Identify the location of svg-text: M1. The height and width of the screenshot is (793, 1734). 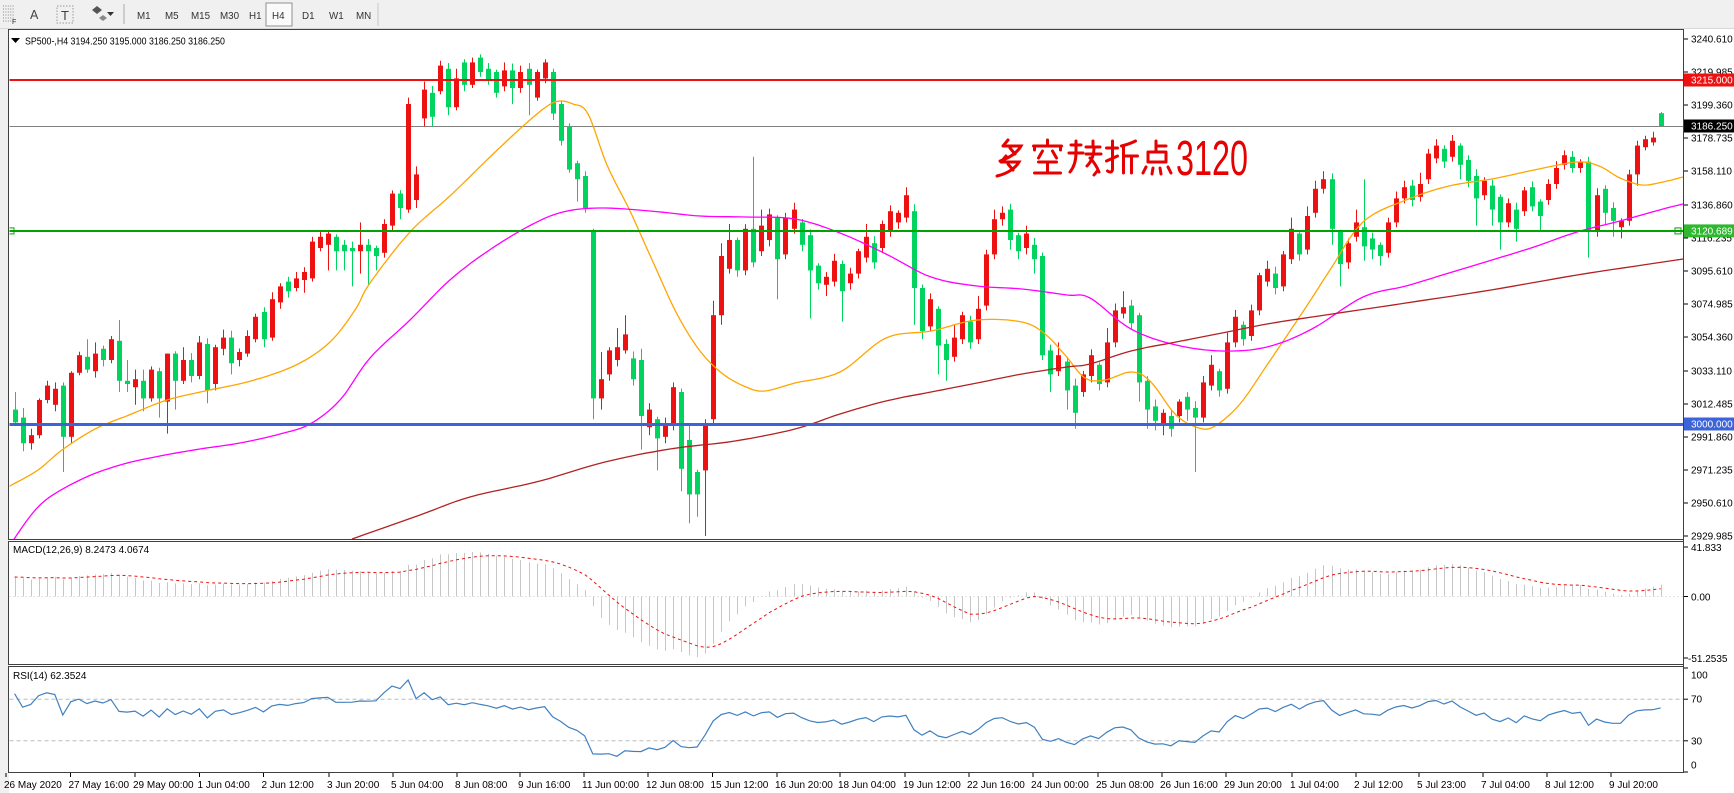
(144, 16).